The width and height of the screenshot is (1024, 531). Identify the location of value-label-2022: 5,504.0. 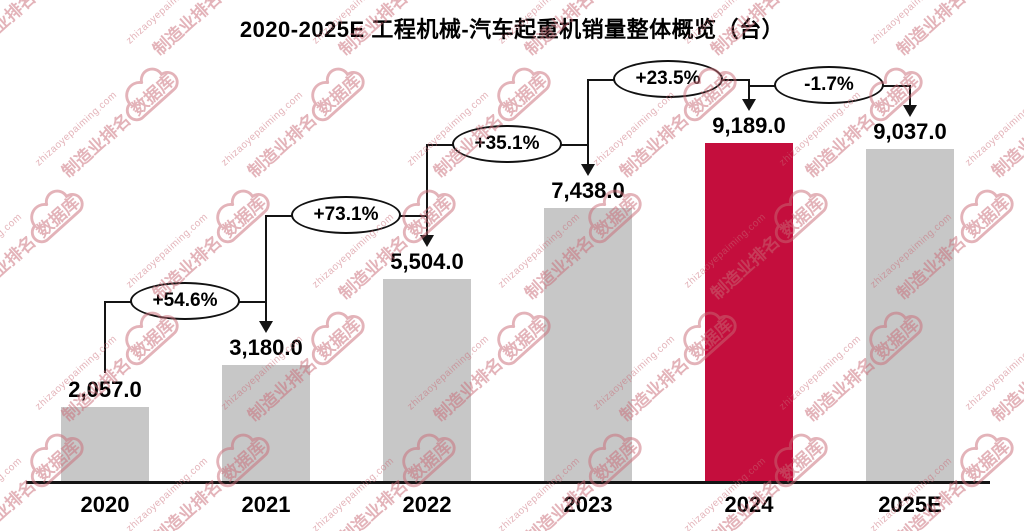
(427, 261).